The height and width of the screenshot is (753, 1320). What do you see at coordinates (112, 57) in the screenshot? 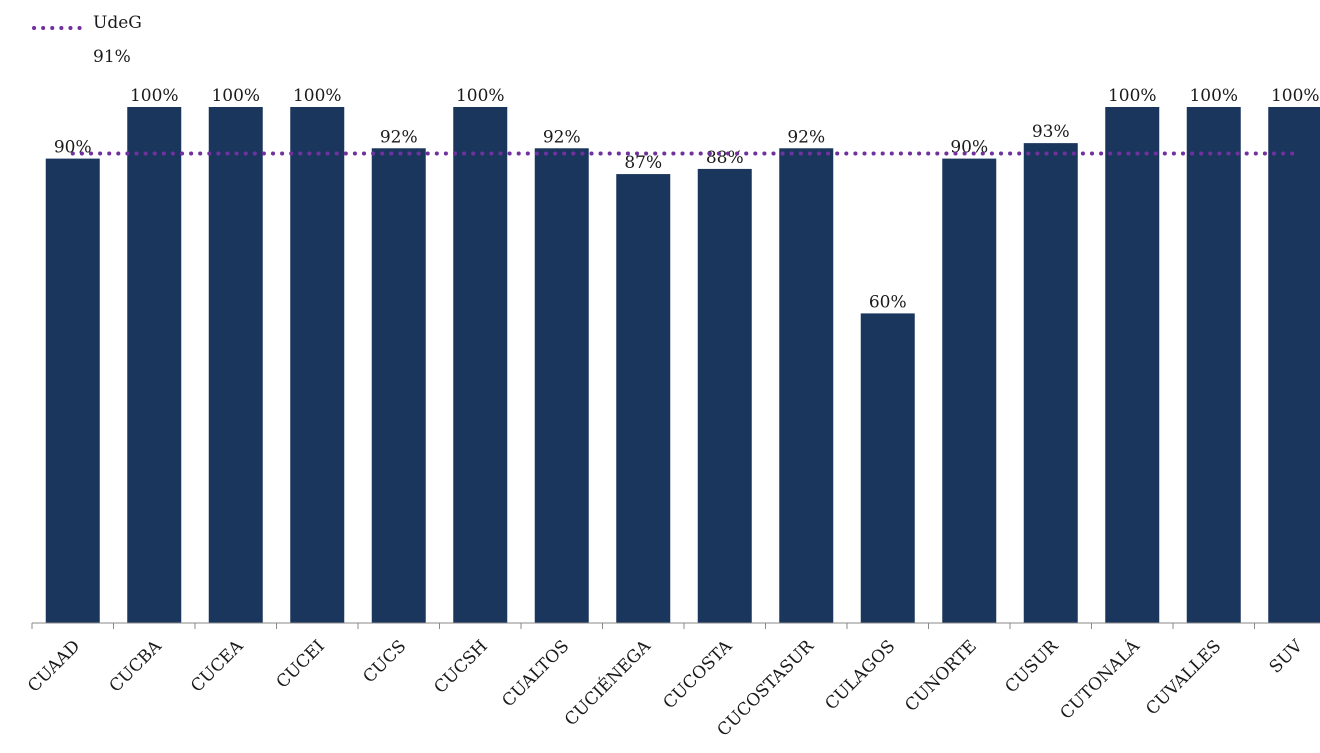
I see `legend-udeg-value: 91%` at bounding box center [112, 57].